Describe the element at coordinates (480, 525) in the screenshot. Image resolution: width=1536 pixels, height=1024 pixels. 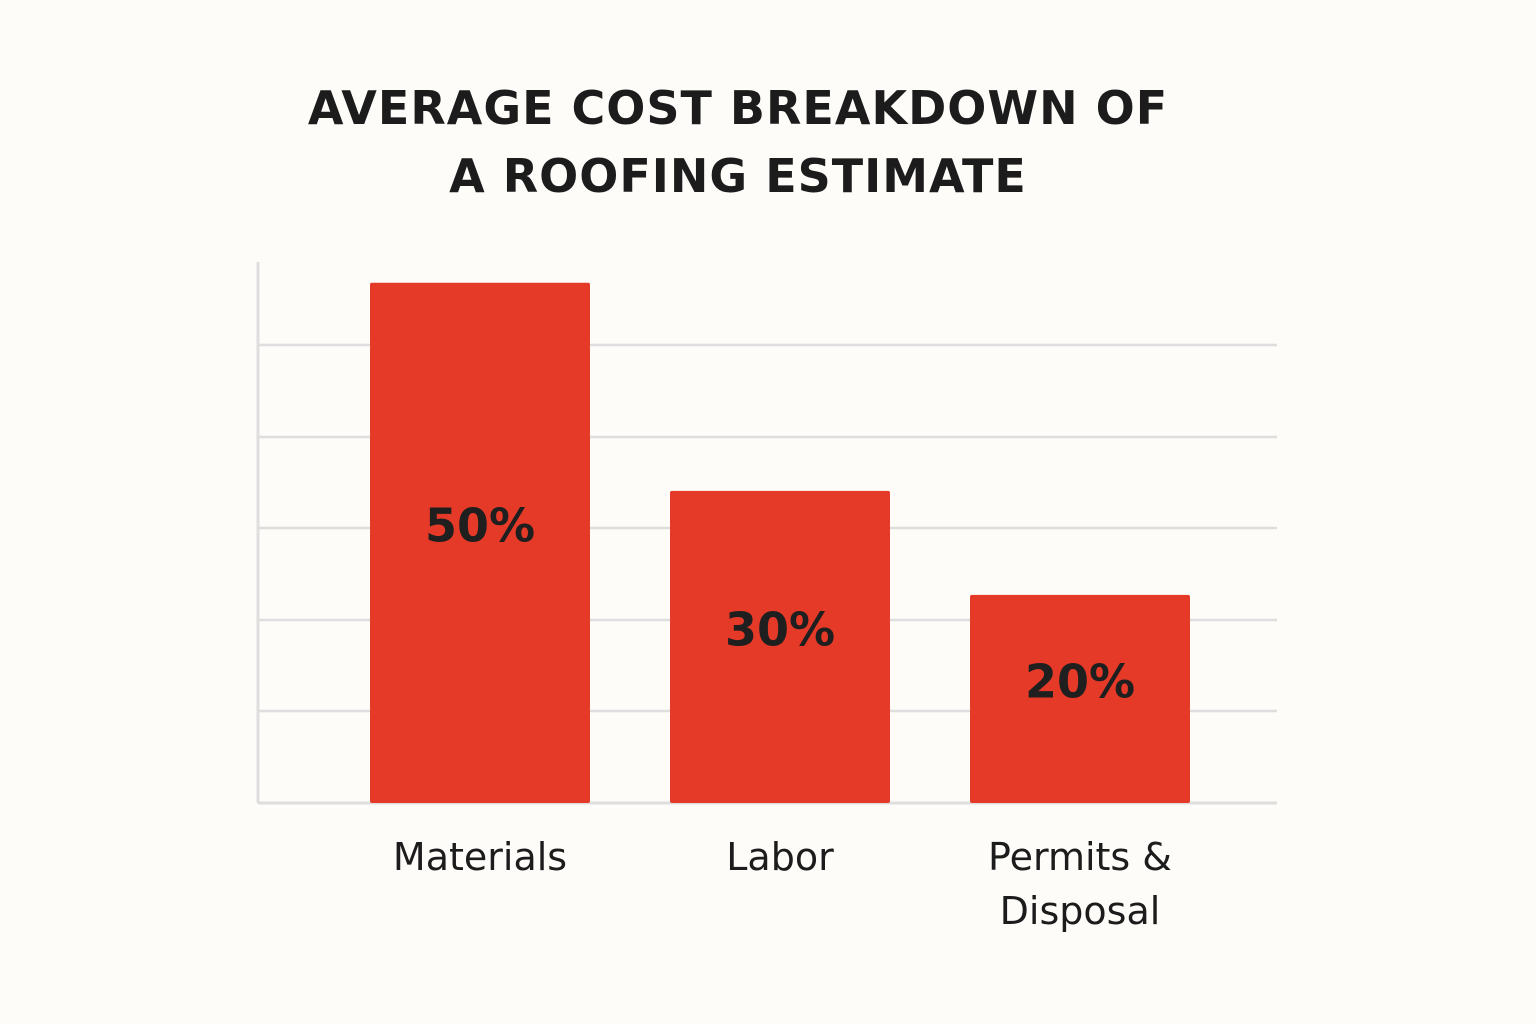
I see `value-label: 50%` at that location.